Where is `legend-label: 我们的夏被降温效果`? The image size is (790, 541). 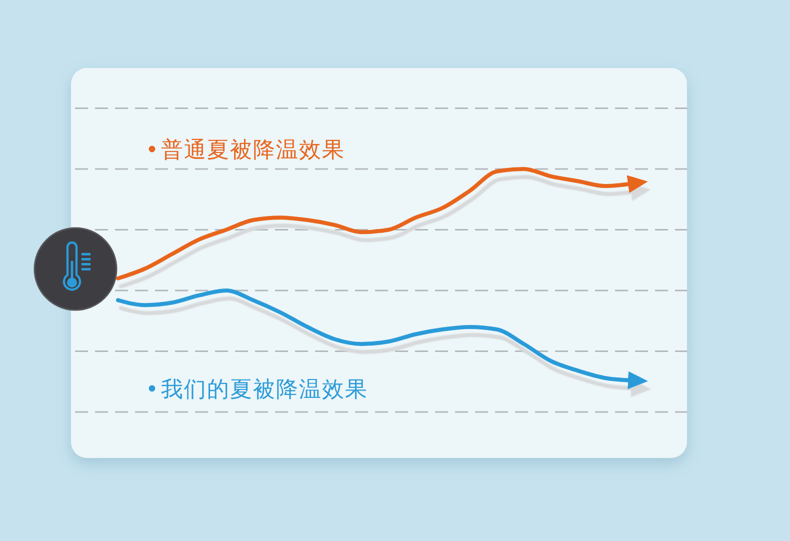
legend-label: 我们的夏被降温效果 is located at coordinates (264, 389).